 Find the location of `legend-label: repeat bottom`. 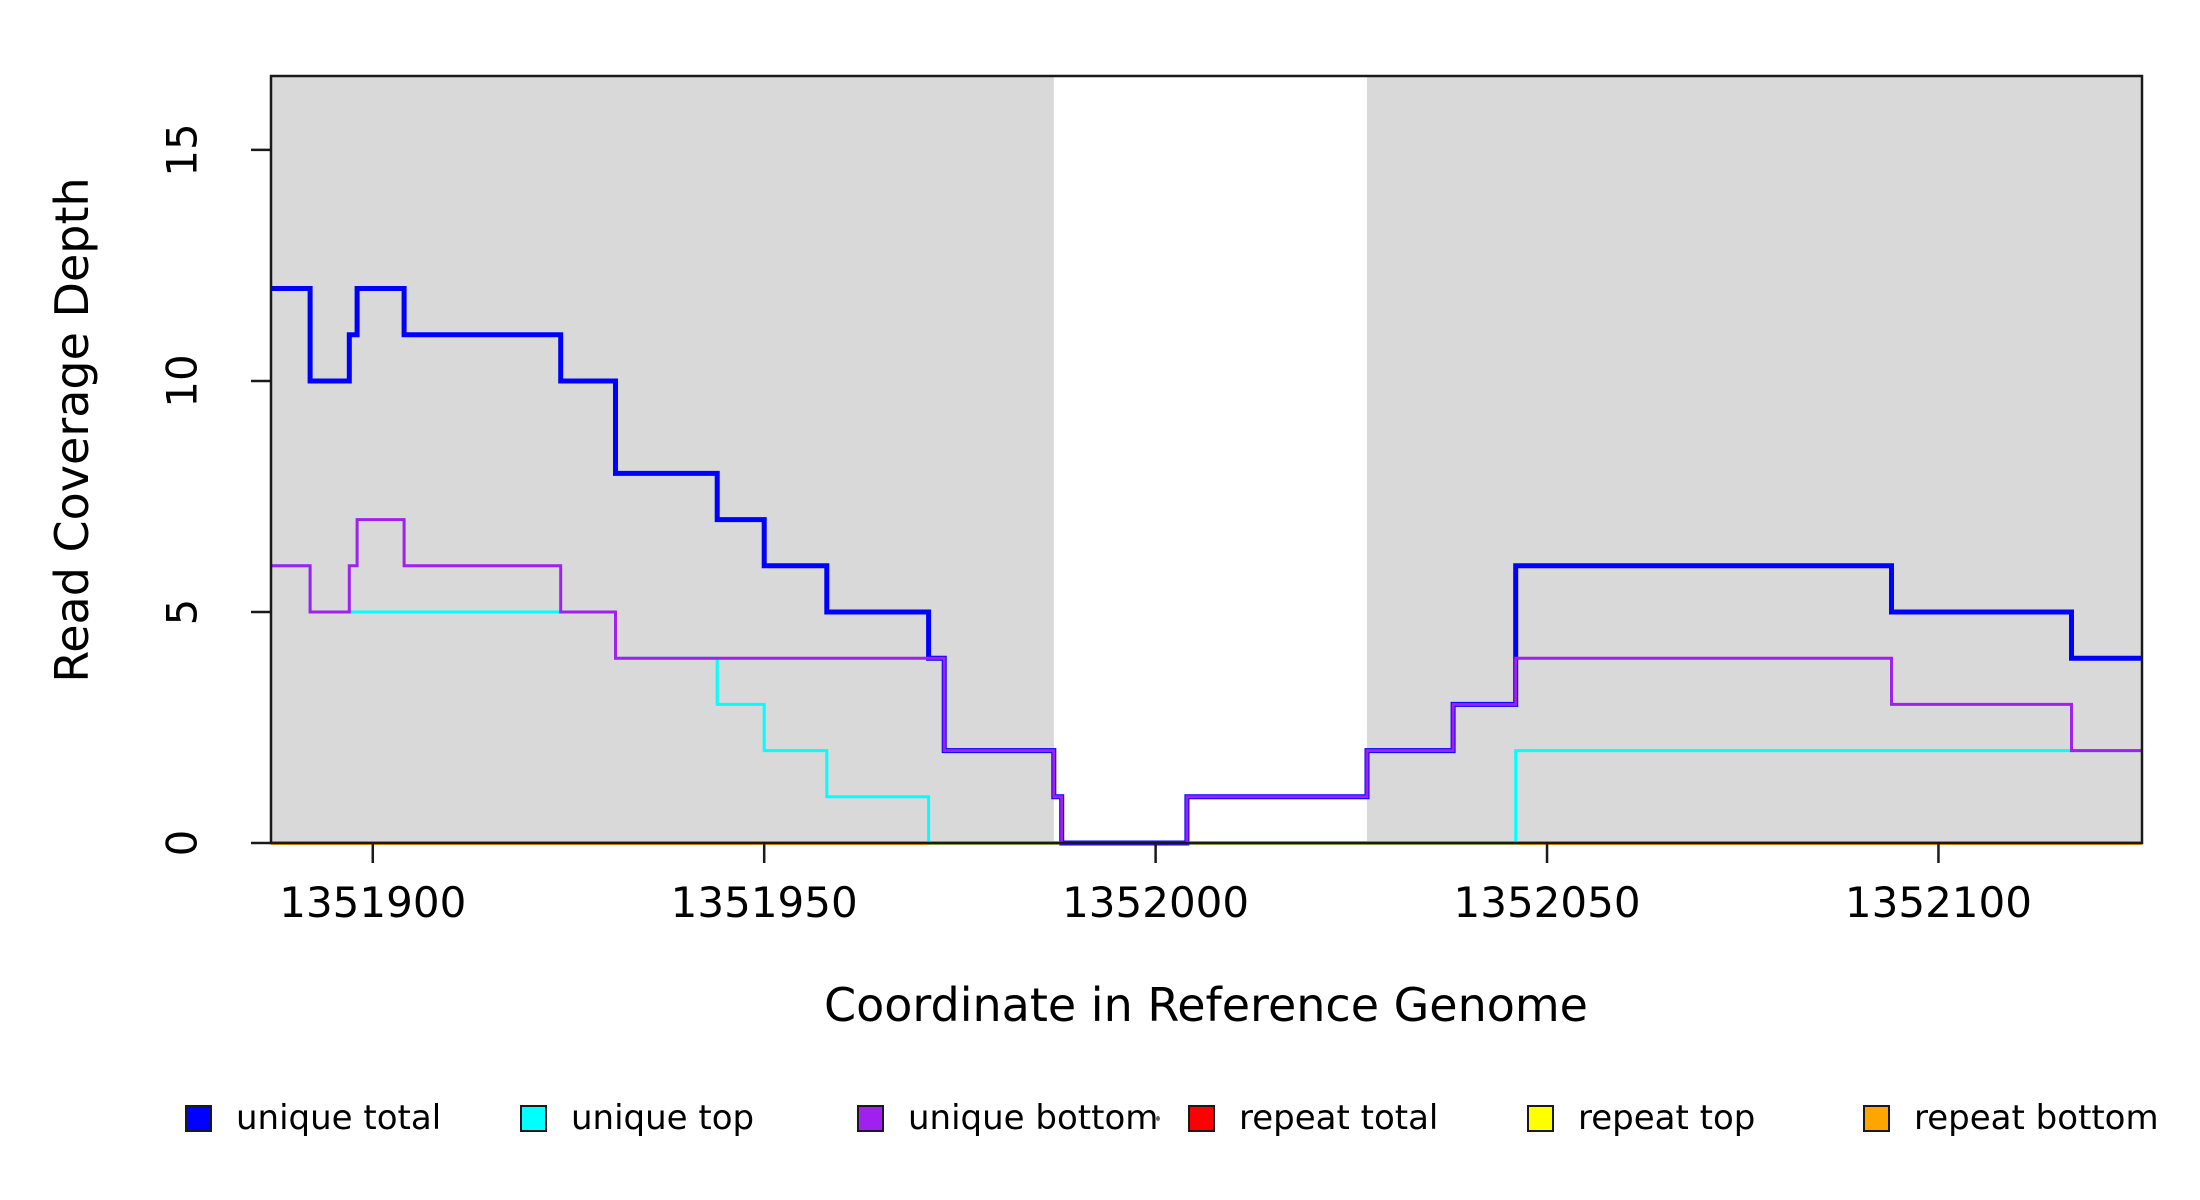

legend-label: repeat bottom is located at coordinates (2036, 1118).